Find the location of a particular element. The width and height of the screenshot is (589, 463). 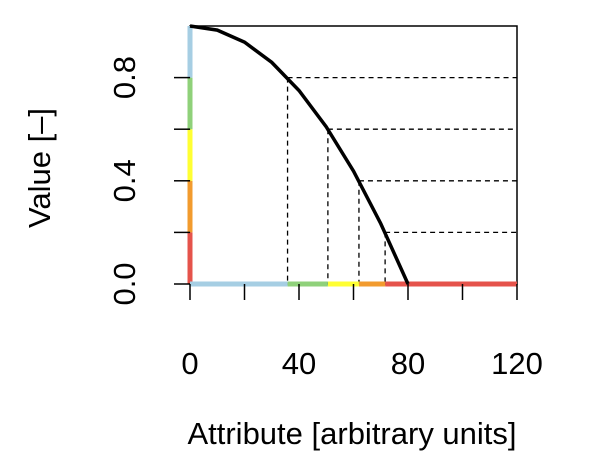

x-axis-label: Attribute [arbitrary units] is located at coordinates (351, 433).